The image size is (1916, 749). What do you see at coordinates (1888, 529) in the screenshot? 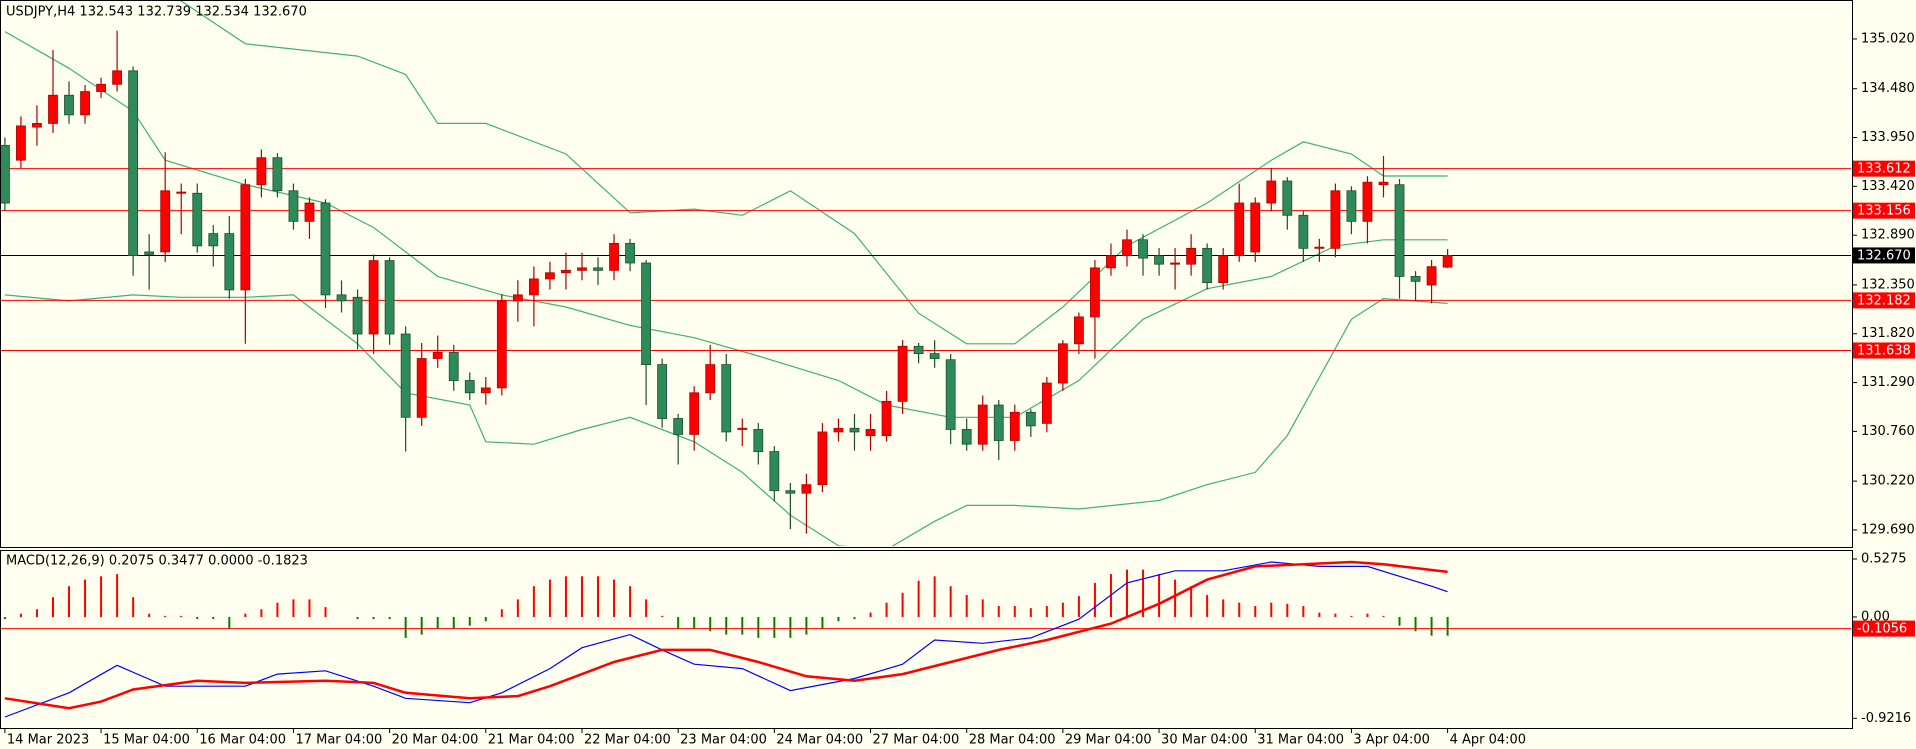
I see `y-tick-label: 129.690` at bounding box center [1888, 529].